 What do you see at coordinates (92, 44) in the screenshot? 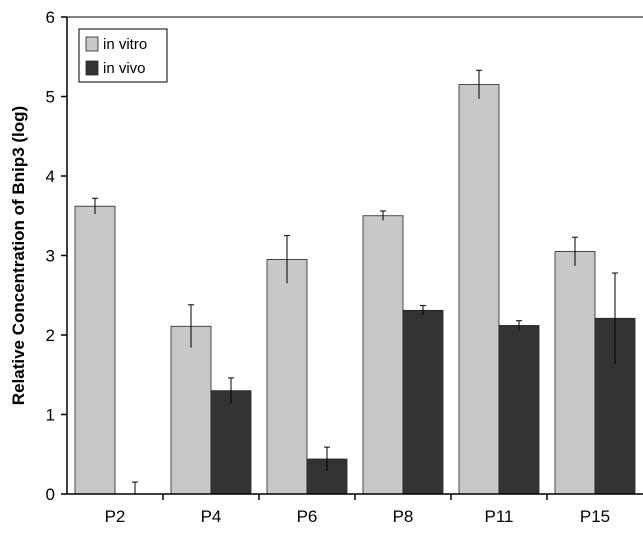
I see `legend-swatch-in-vitro` at bounding box center [92, 44].